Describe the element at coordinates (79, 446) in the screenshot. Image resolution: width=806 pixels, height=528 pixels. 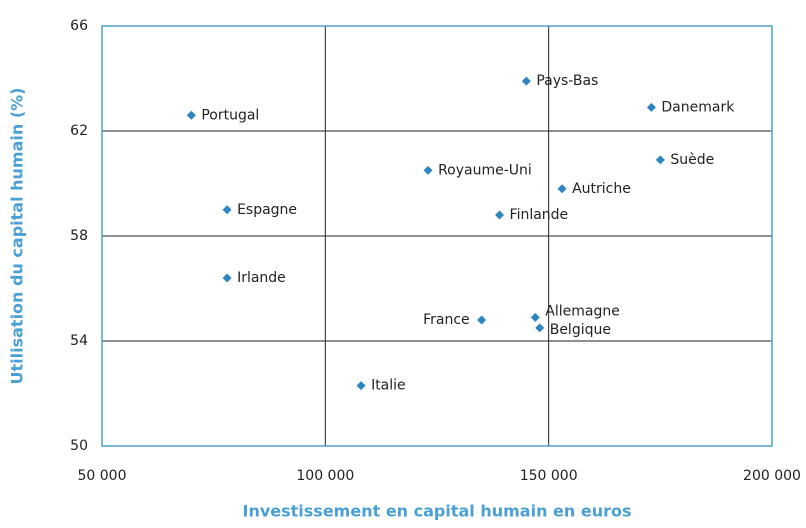
I see `y-tick-label: 50` at that location.